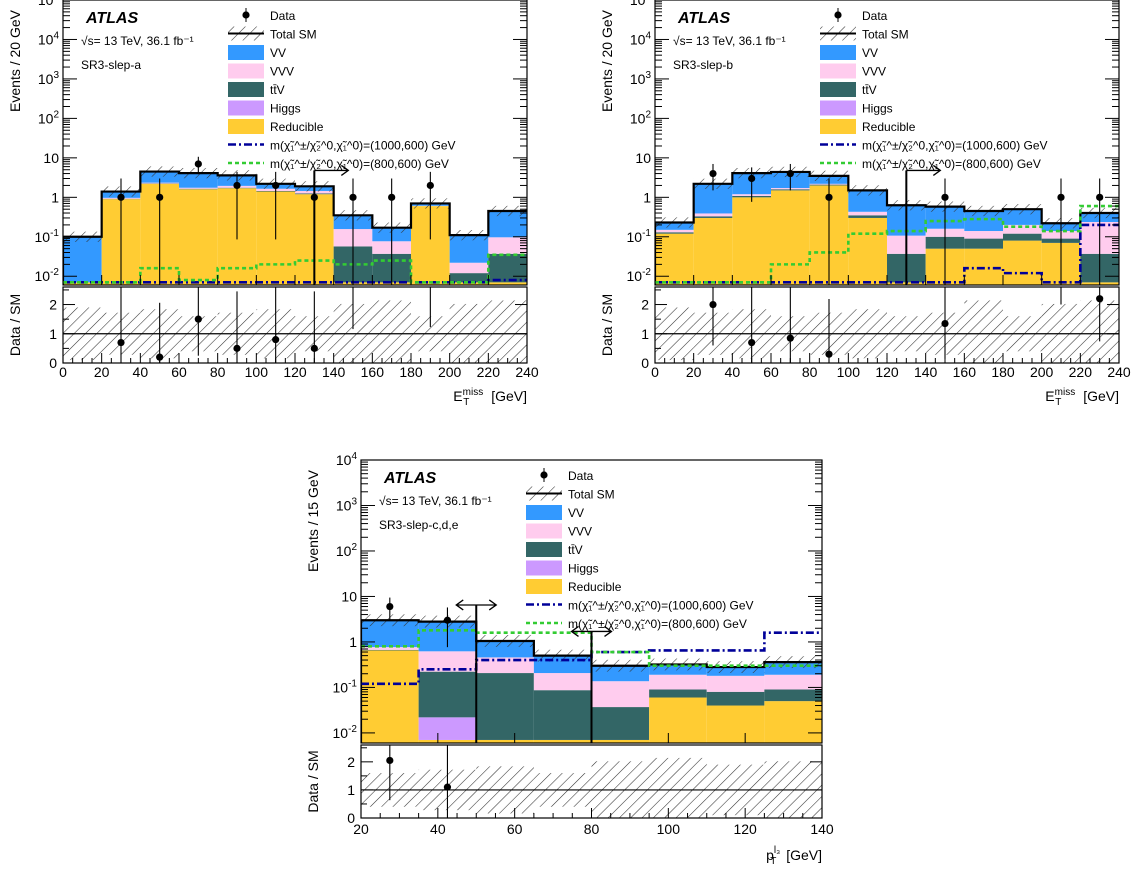  What do you see at coordinates (53, 305) in the screenshot?
I see `ratio-y-tick-label: 2` at bounding box center [53, 305].